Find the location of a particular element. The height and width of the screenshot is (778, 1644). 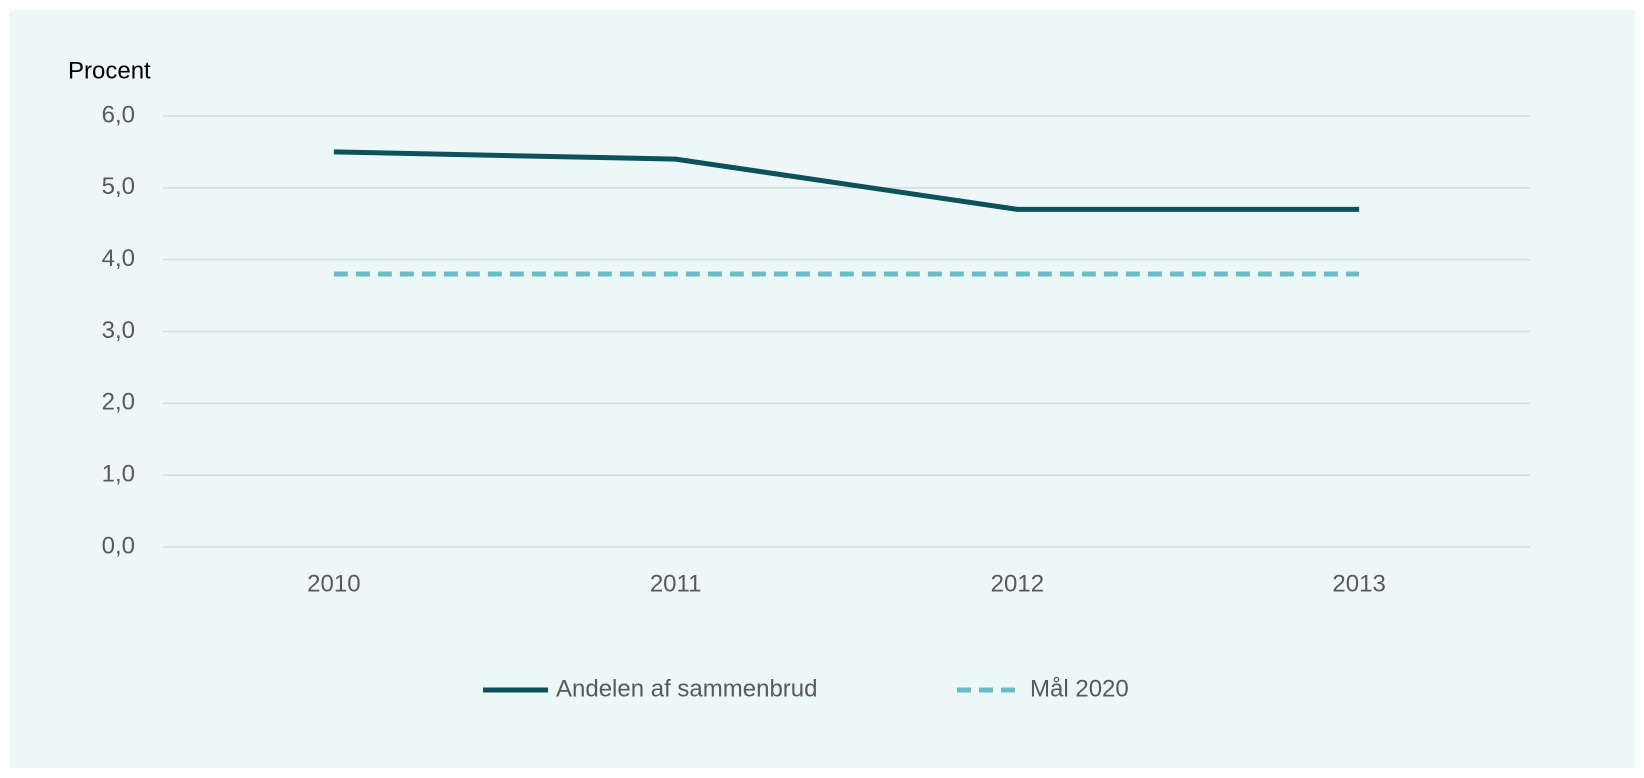

x-tick-label: 2011 is located at coordinates (676, 583).